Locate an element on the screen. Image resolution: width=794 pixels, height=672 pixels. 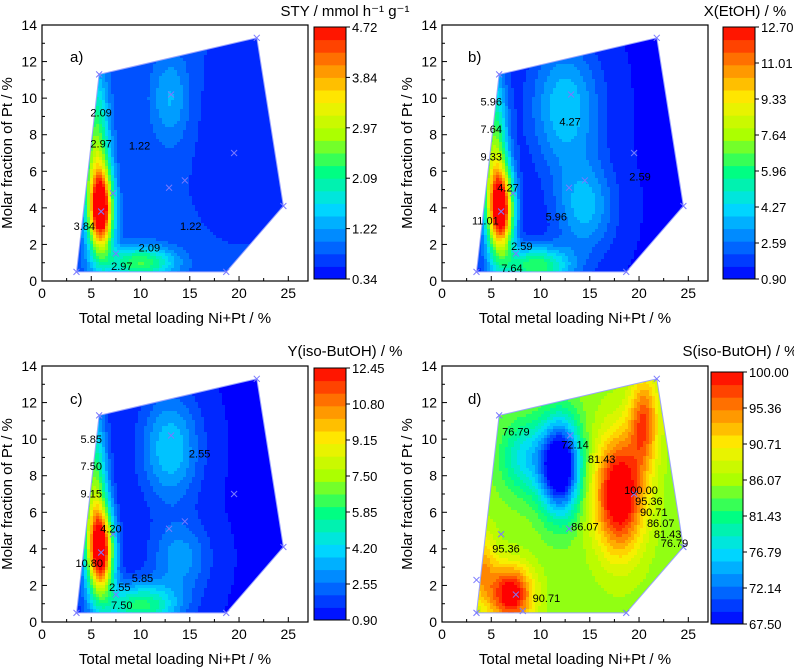
colorbar-tick-label: 12.70 is located at coordinates (777, 27).